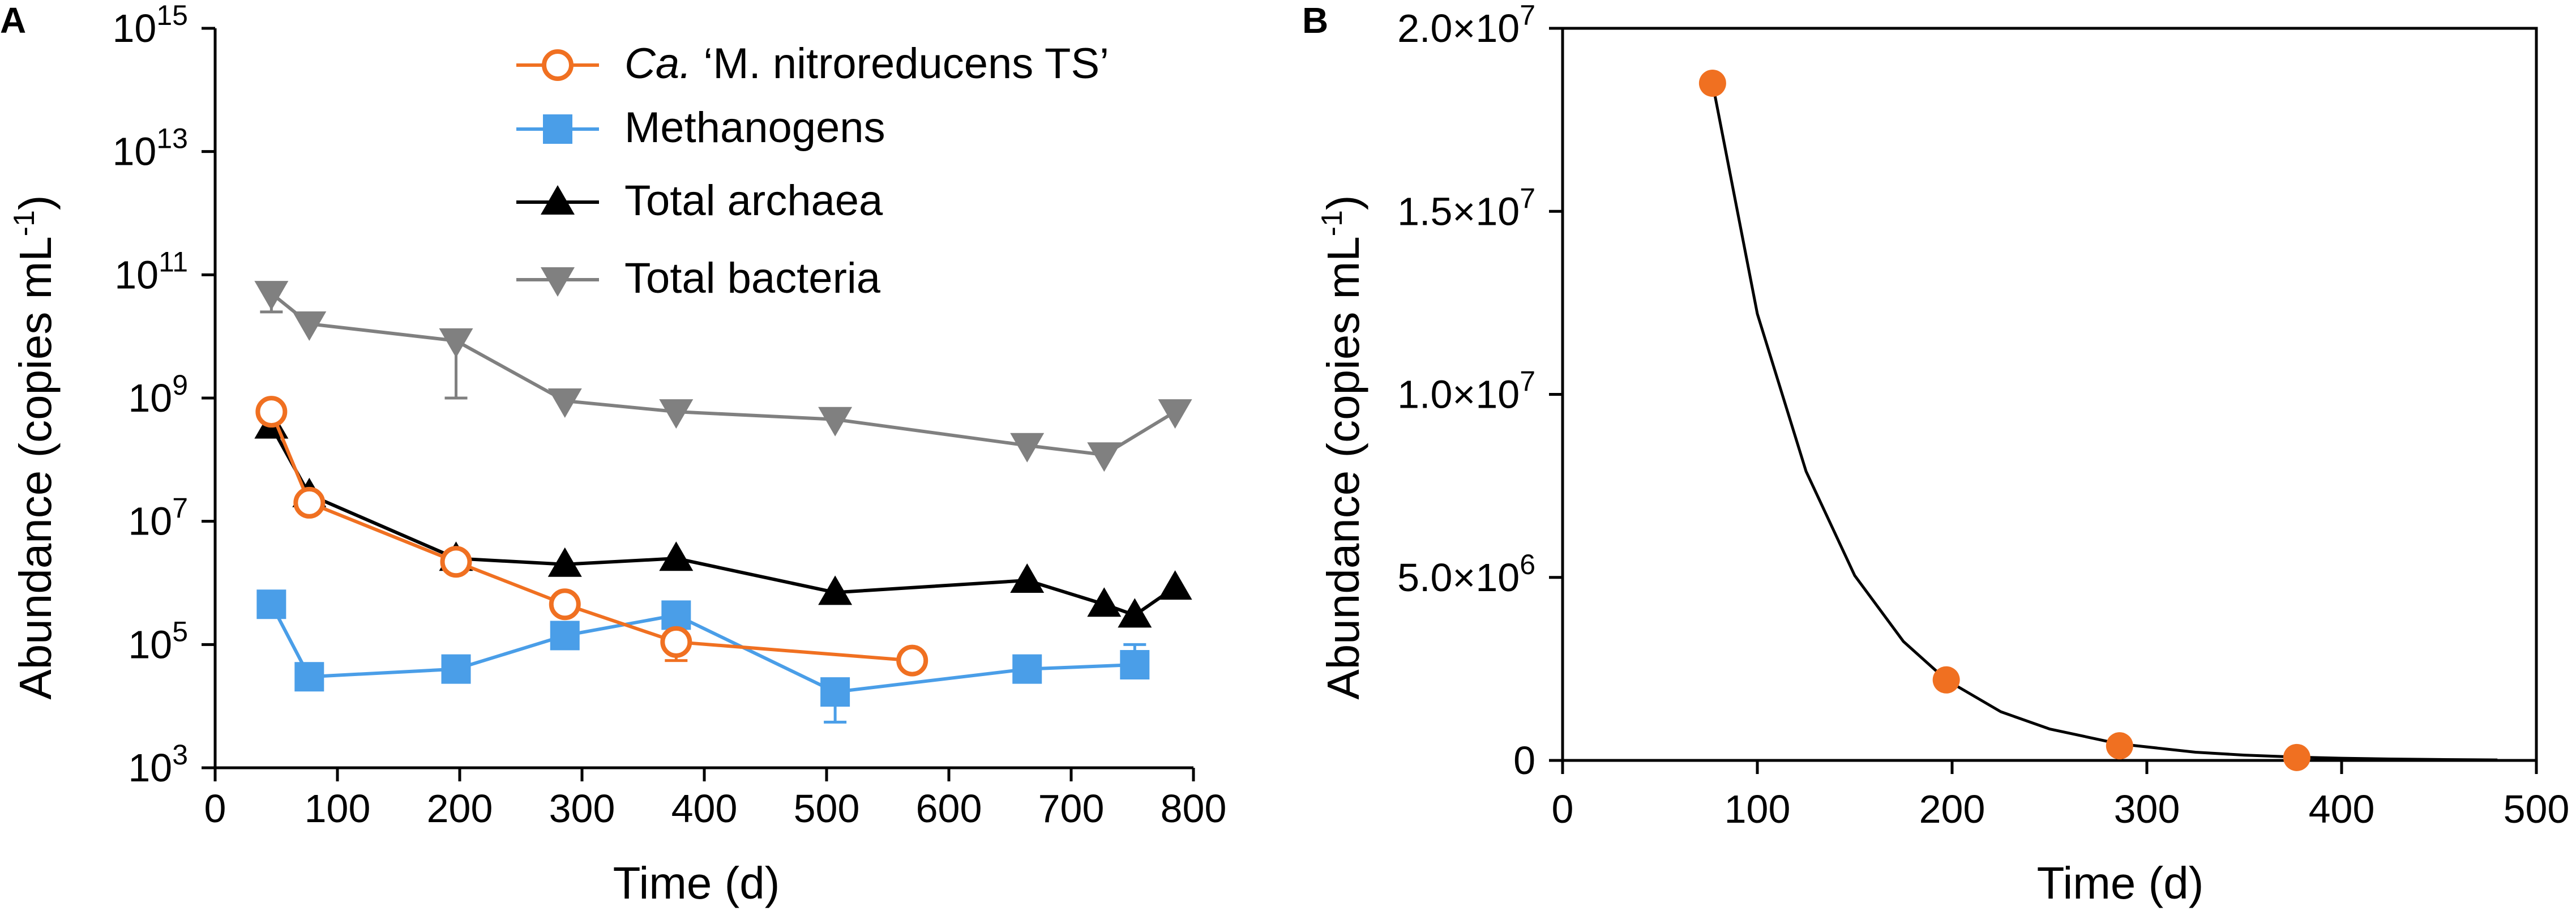  I want to click on panel-b-y-axis-title: Abundance (copies mL-1), so click(1342, 447).